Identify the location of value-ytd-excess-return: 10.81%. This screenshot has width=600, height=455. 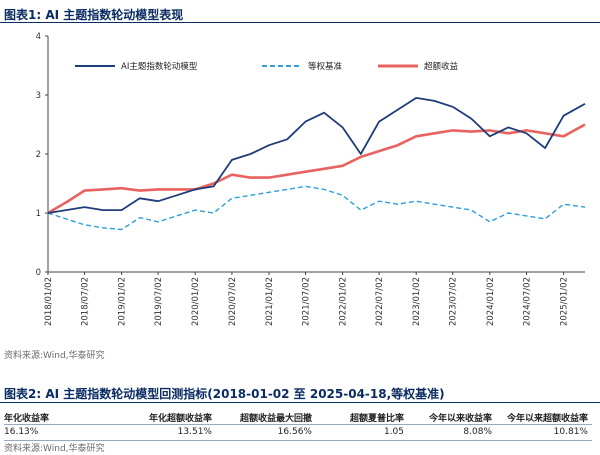
(570, 432).